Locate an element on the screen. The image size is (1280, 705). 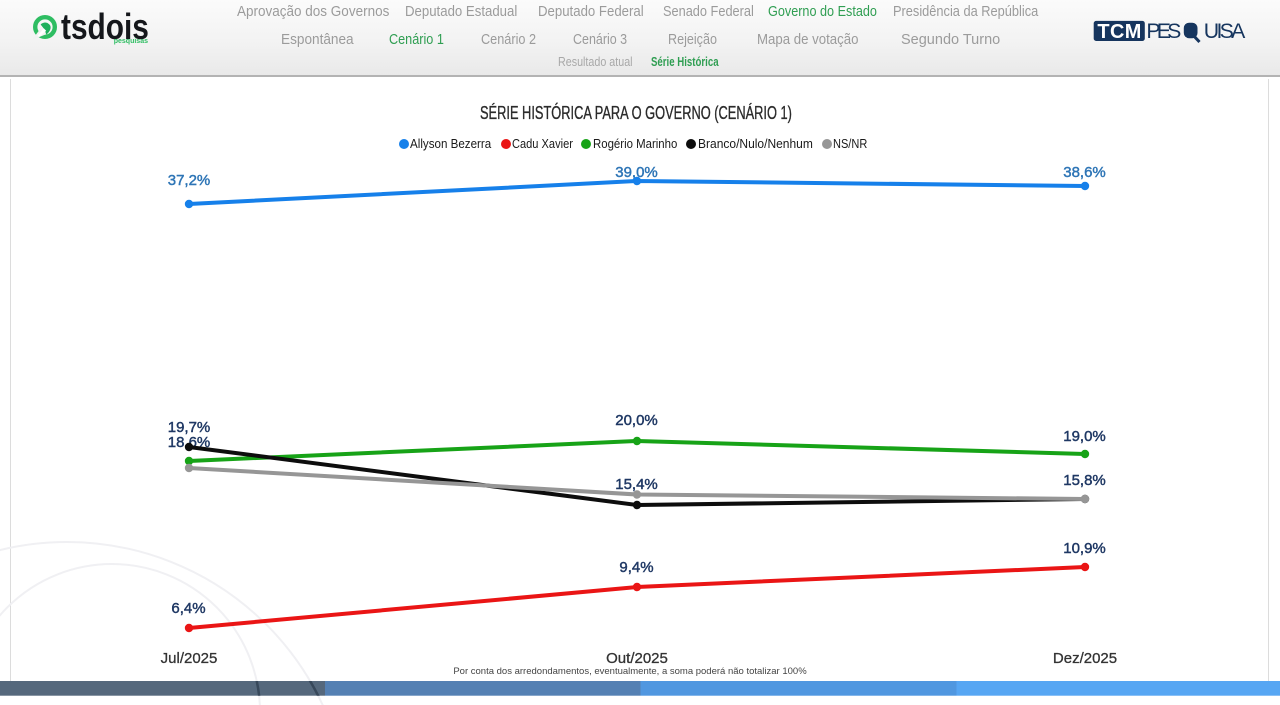
svg-text: UISA is located at coordinates (1225, 31).